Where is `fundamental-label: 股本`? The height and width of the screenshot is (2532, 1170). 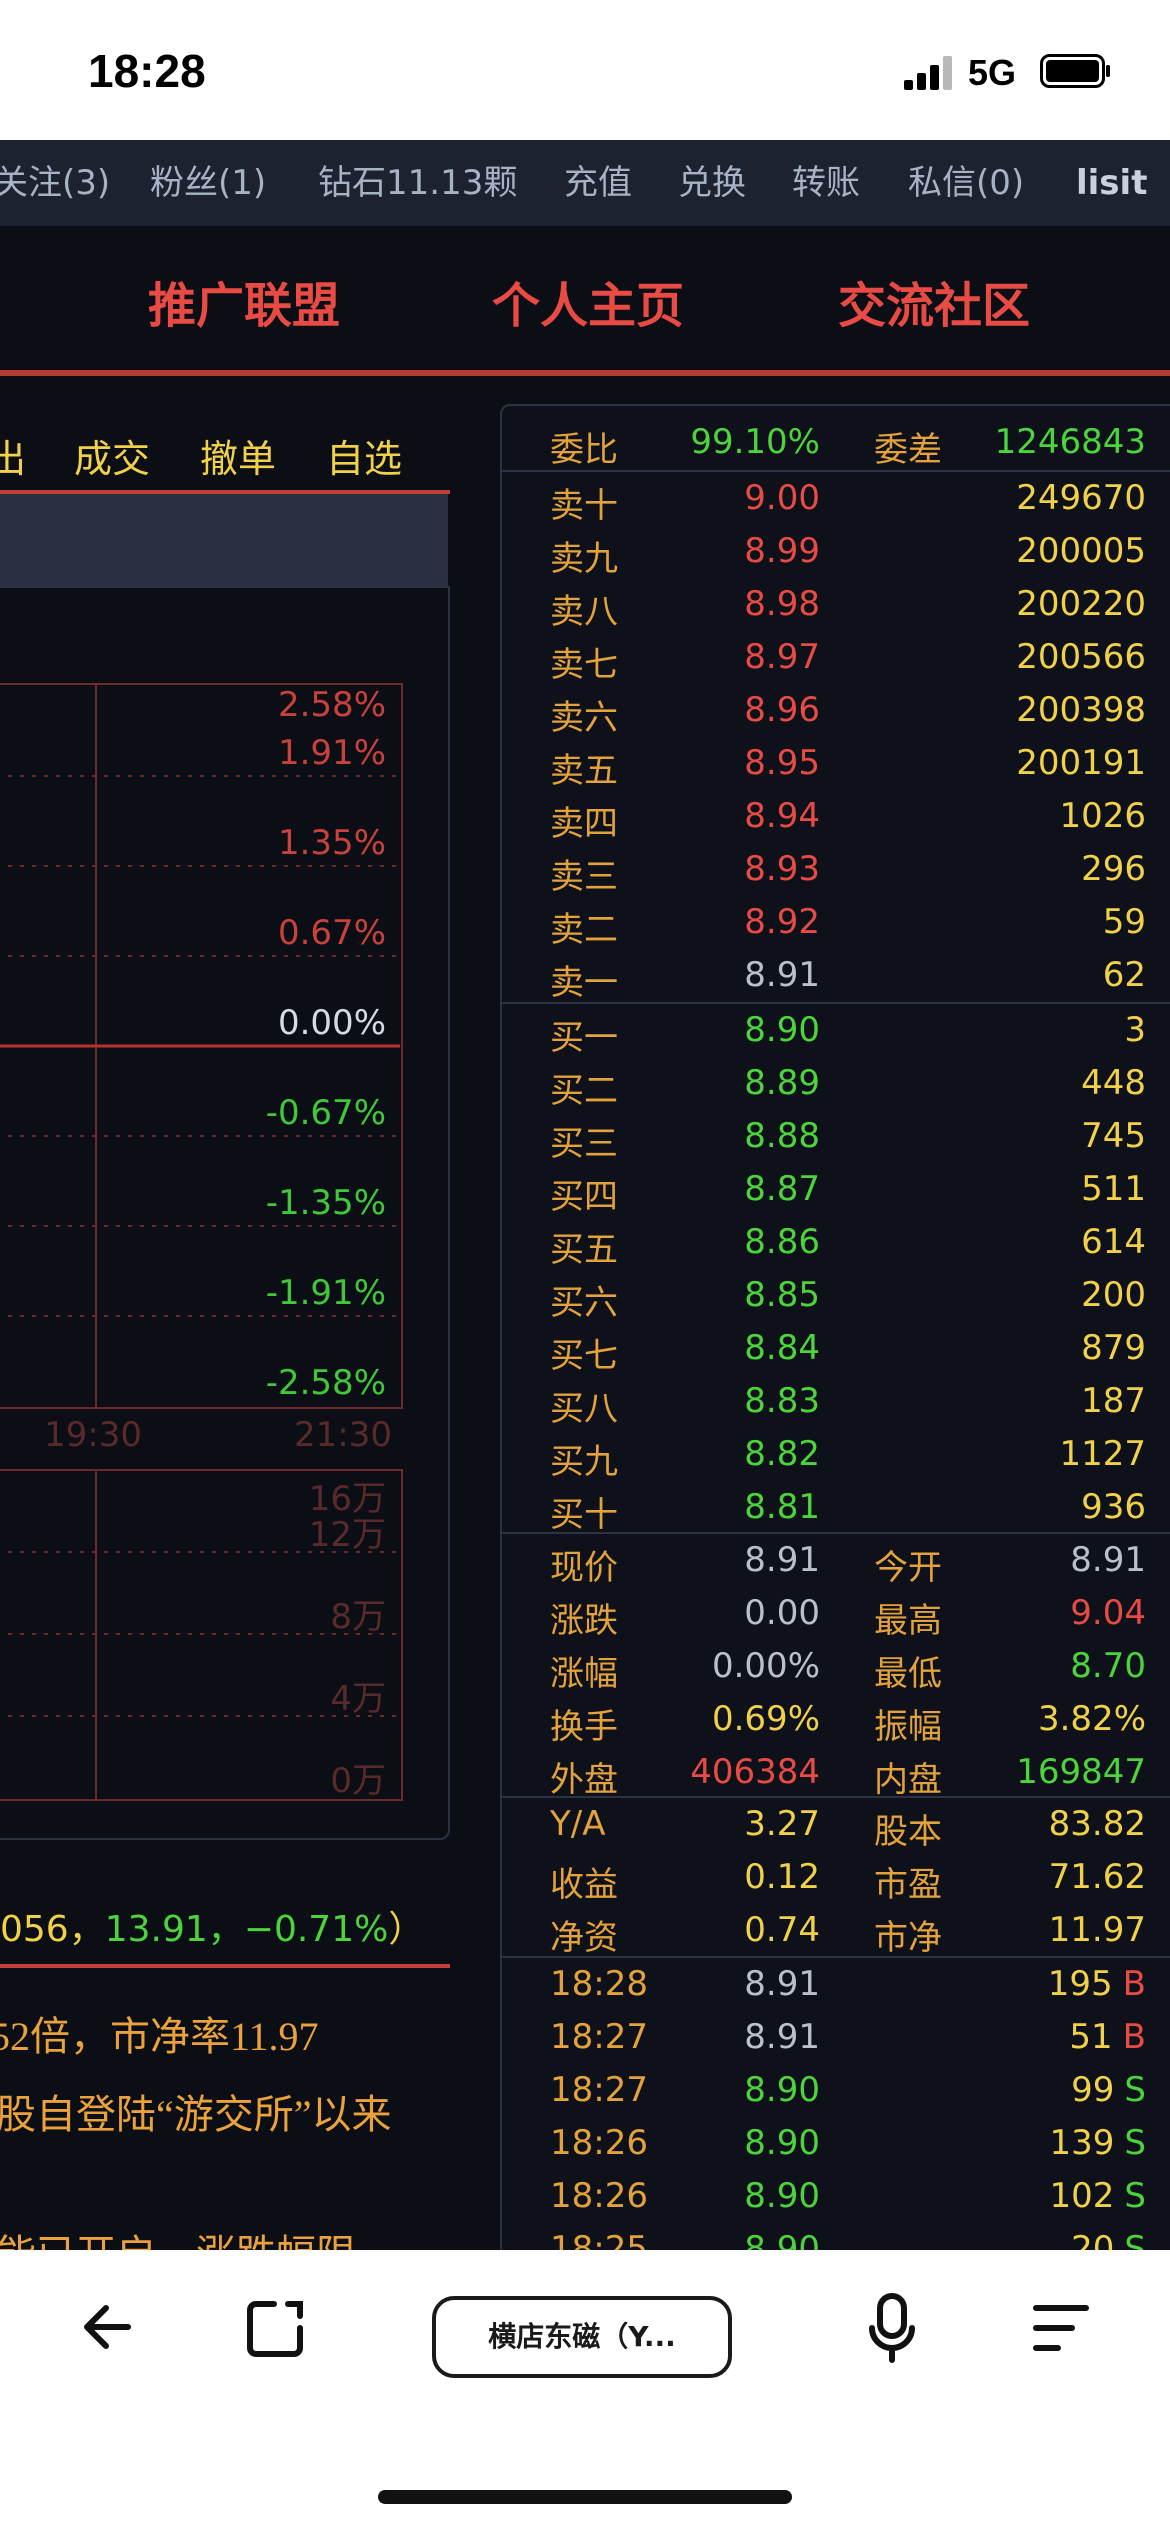 fundamental-label: 股本 is located at coordinates (908, 1832).